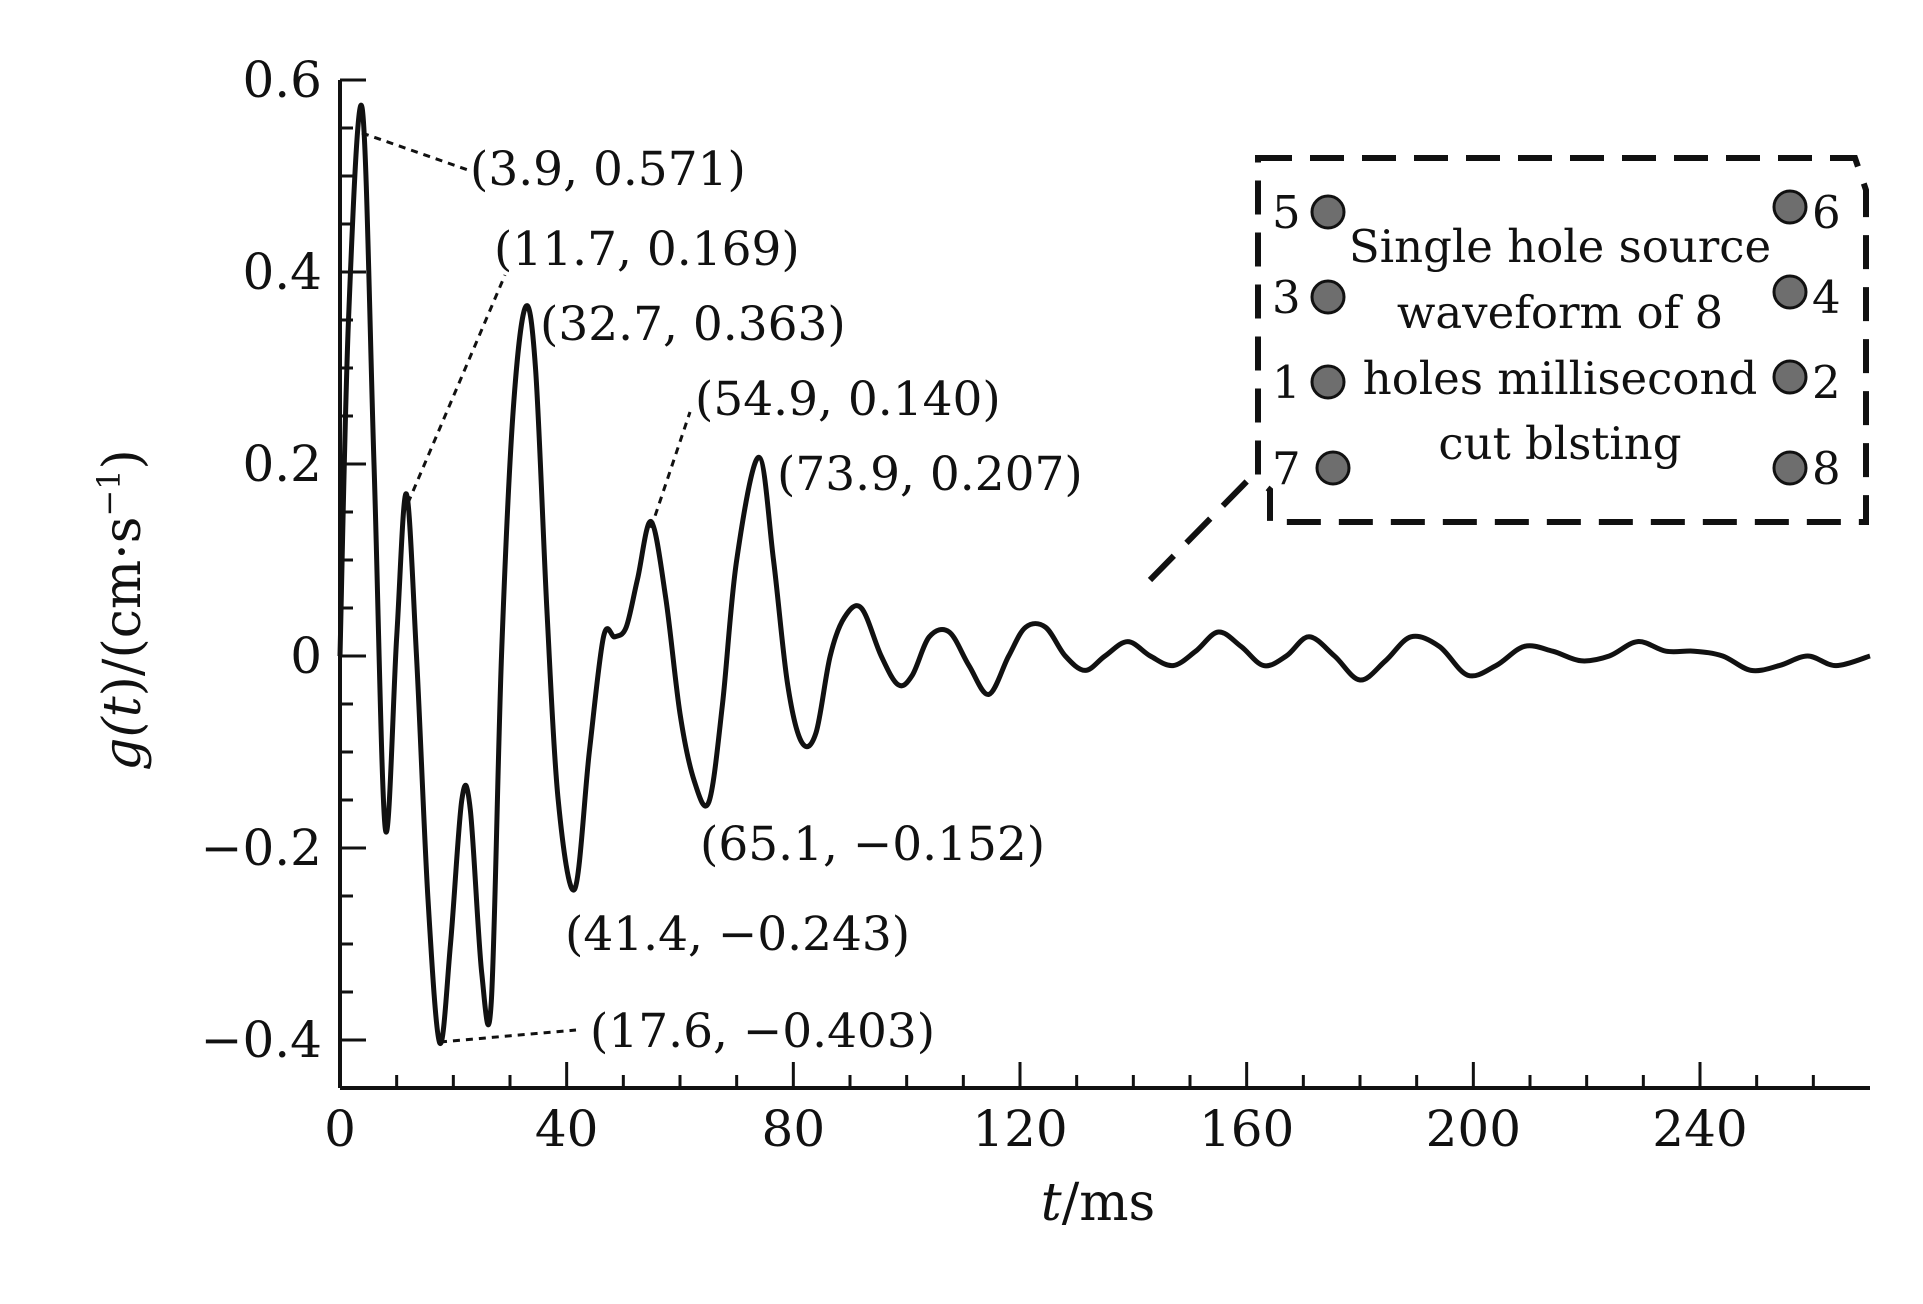  What do you see at coordinates (123, 743) in the screenshot?
I see `y-axis-title-g: g(` at bounding box center [123, 743].